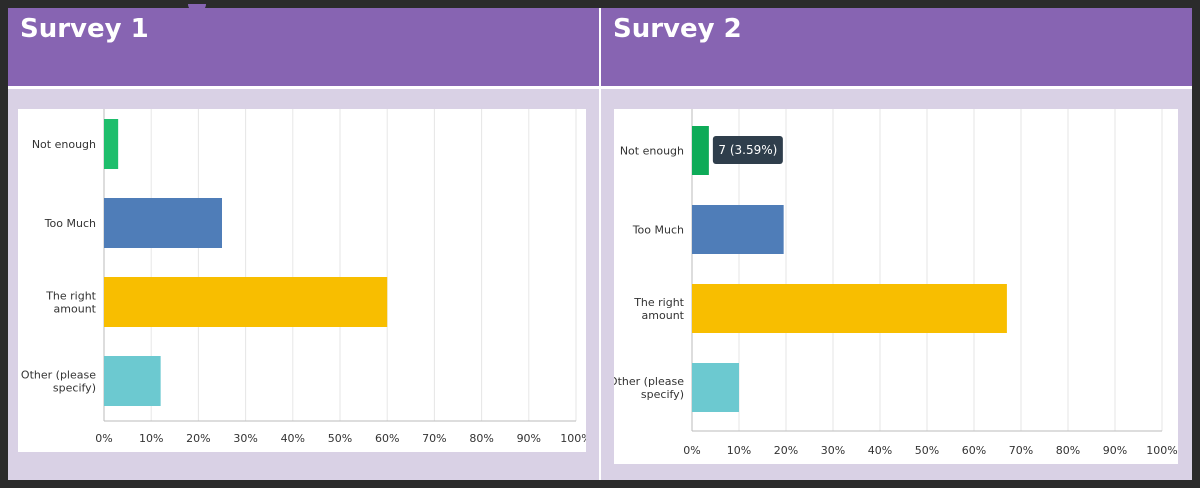 Image resolution: width=1200 pixels, height=488 pixels. Describe the element at coordinates (896, 47) in the screenshot. I see `survey-2-header: Survey 2` at that location.